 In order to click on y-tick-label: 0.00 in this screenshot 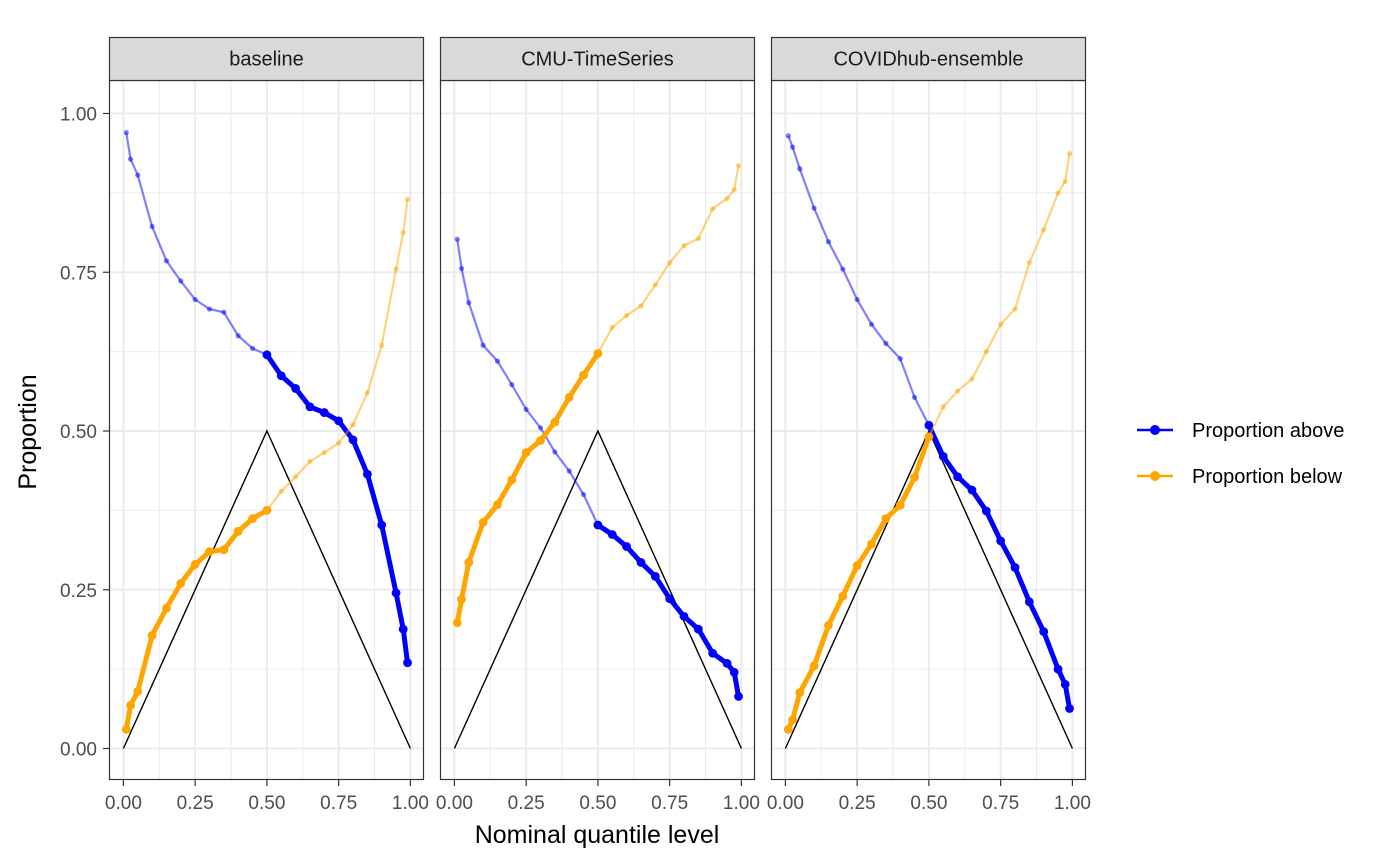, I will do `click(78, 750)`.